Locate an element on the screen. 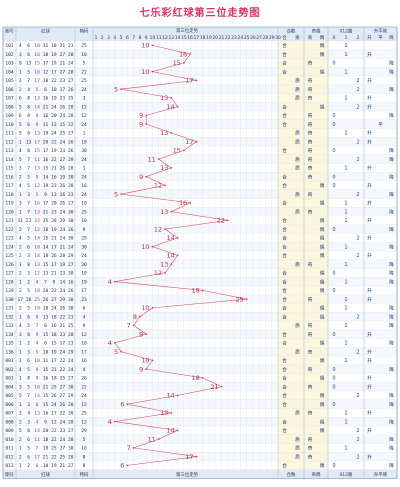 This screenshot has height=487, width=400. row-issue: 102 is located at coordinates (9, 55).